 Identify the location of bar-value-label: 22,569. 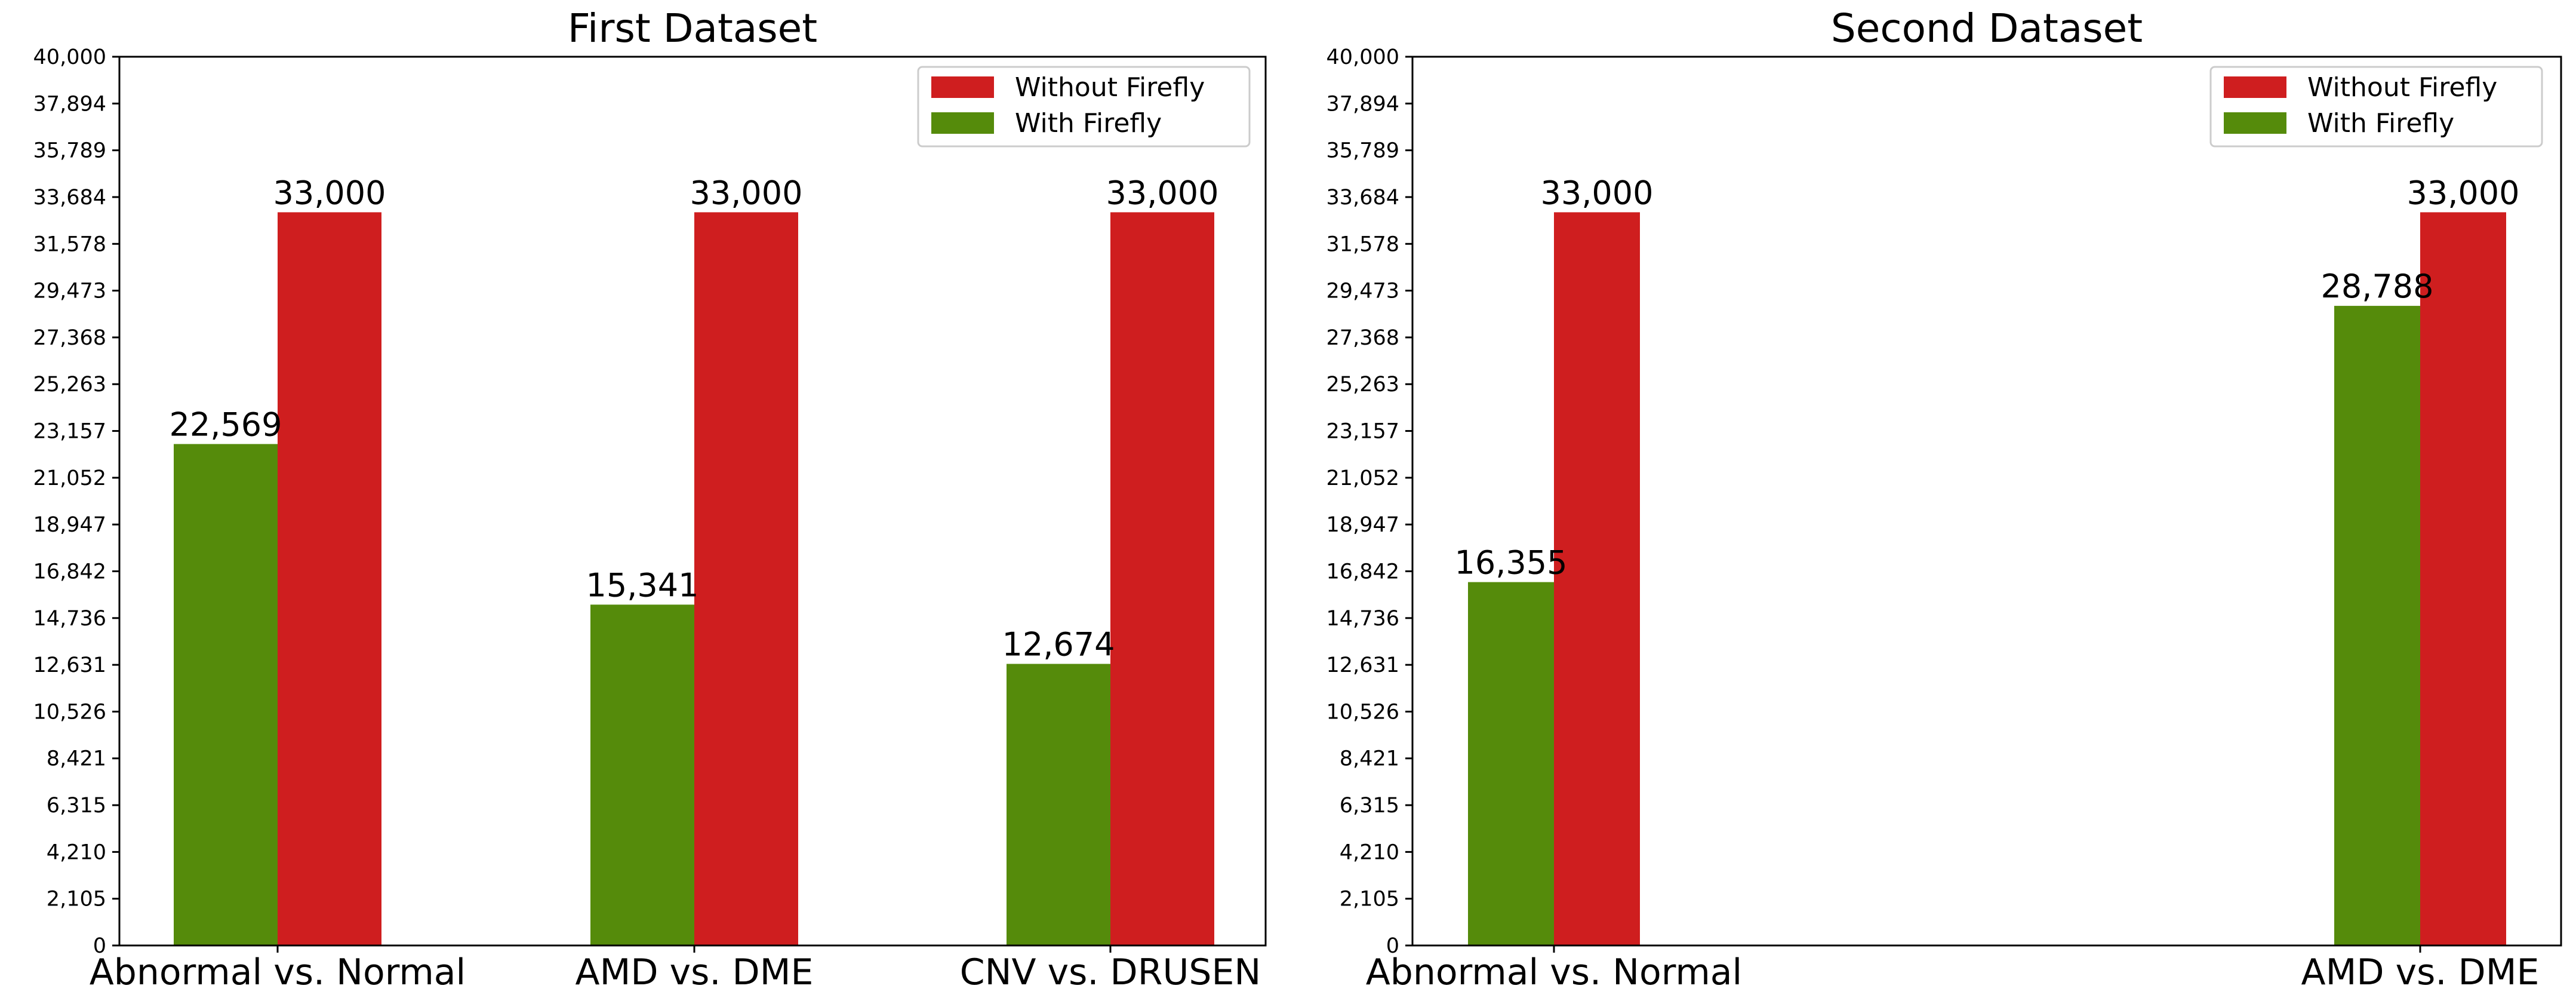
(226, 425).